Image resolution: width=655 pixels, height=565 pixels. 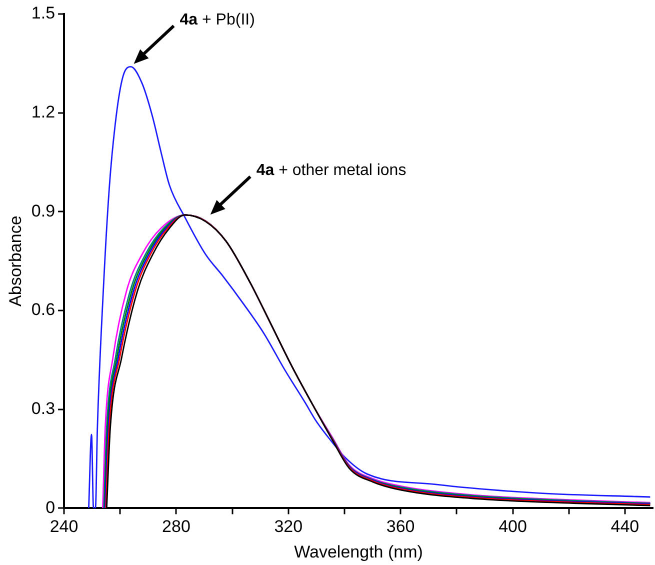 What do you see at coordinates (43, 310) in the screenshot?
I see `y-tick-label: 0.6` at bounding box center [43, 310].